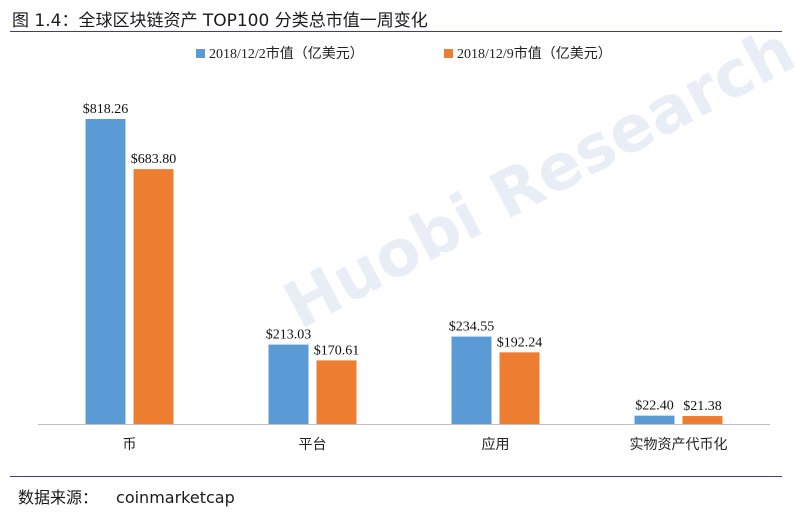  Describe the element at coordinates (58, 497) in the screenshot. I see `source-label: 数据来源：` at that location.